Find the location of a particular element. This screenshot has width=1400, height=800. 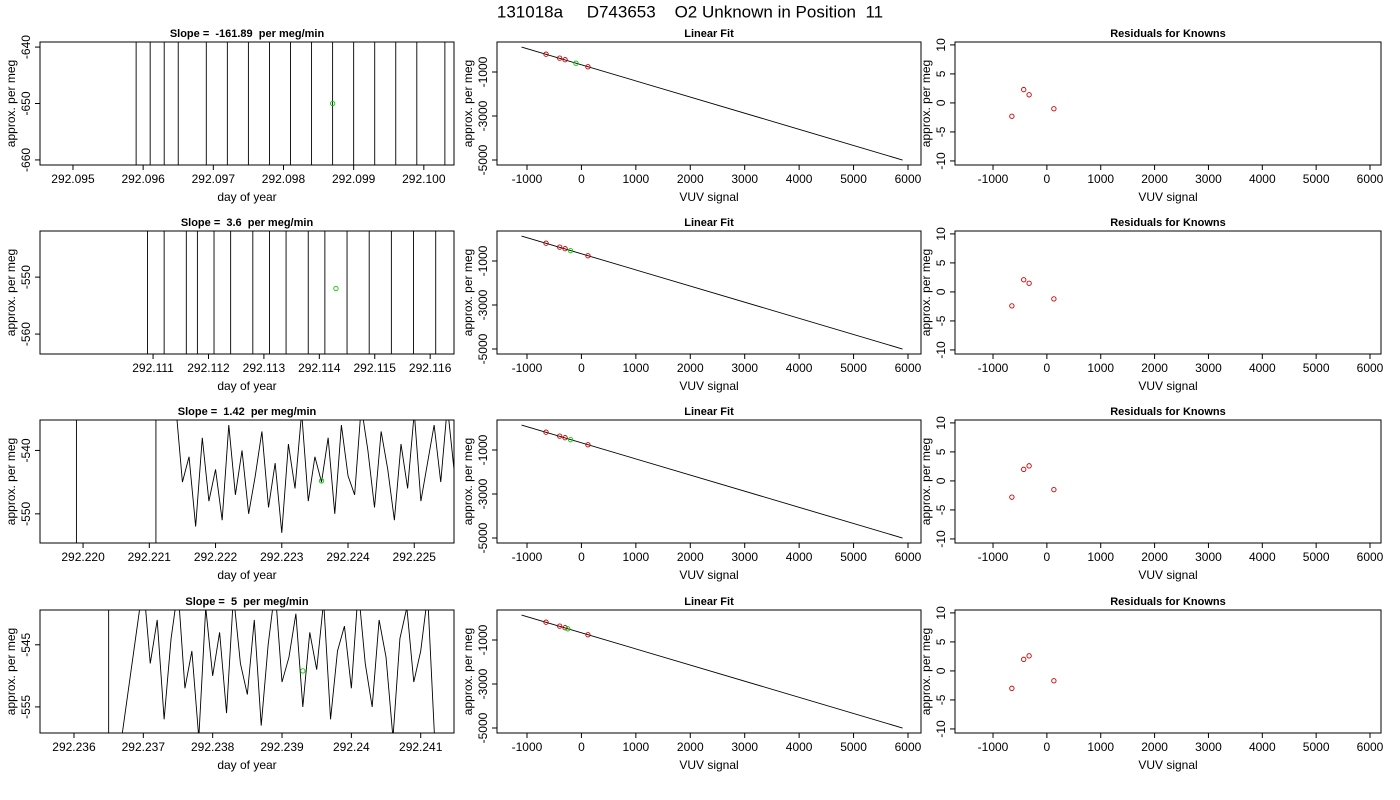

x-tick-label: 292.225 is located at coordinates (415, 557).